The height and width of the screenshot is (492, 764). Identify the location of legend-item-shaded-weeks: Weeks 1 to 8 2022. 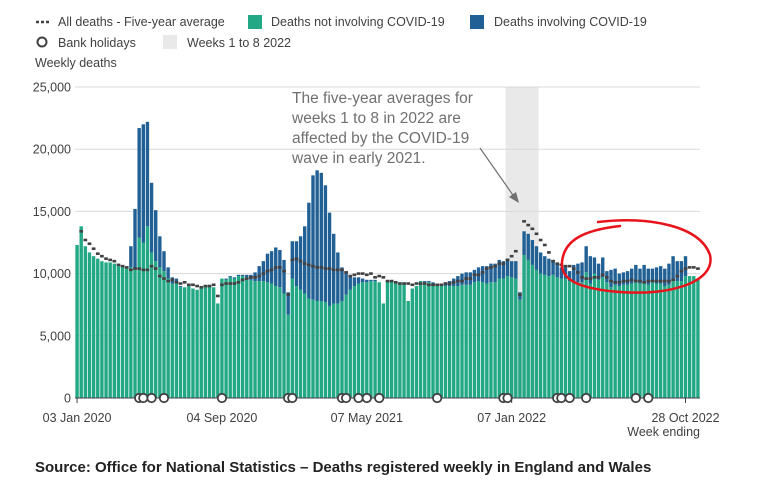
(227, 42).